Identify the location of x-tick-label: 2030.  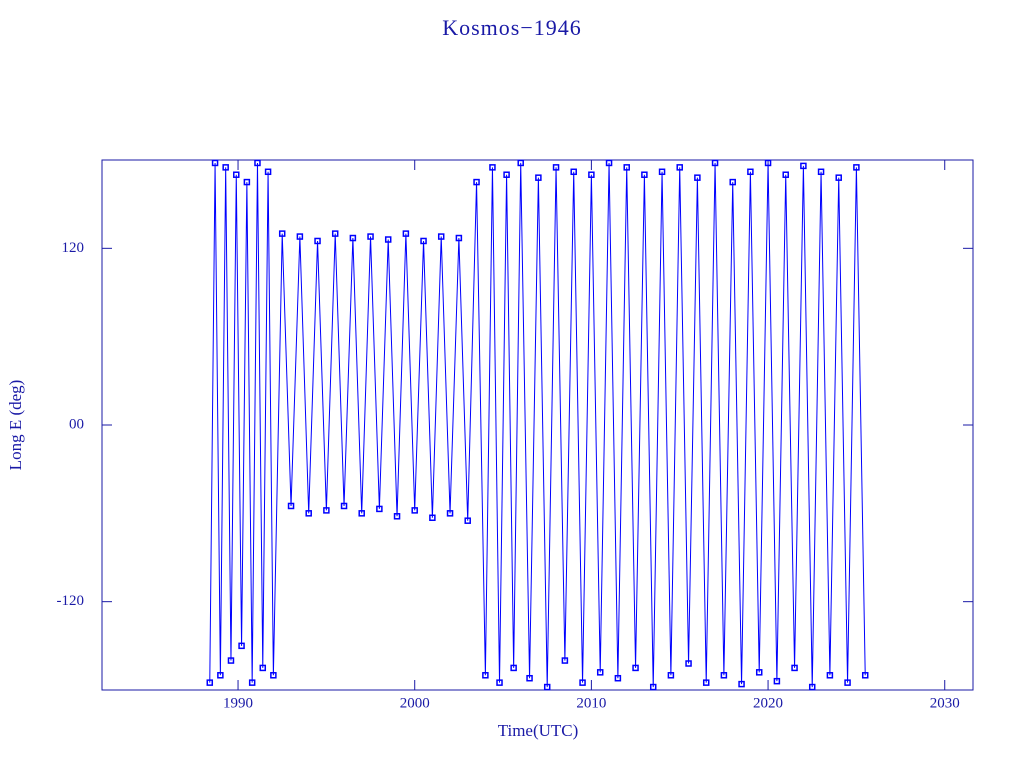
(945, 703).